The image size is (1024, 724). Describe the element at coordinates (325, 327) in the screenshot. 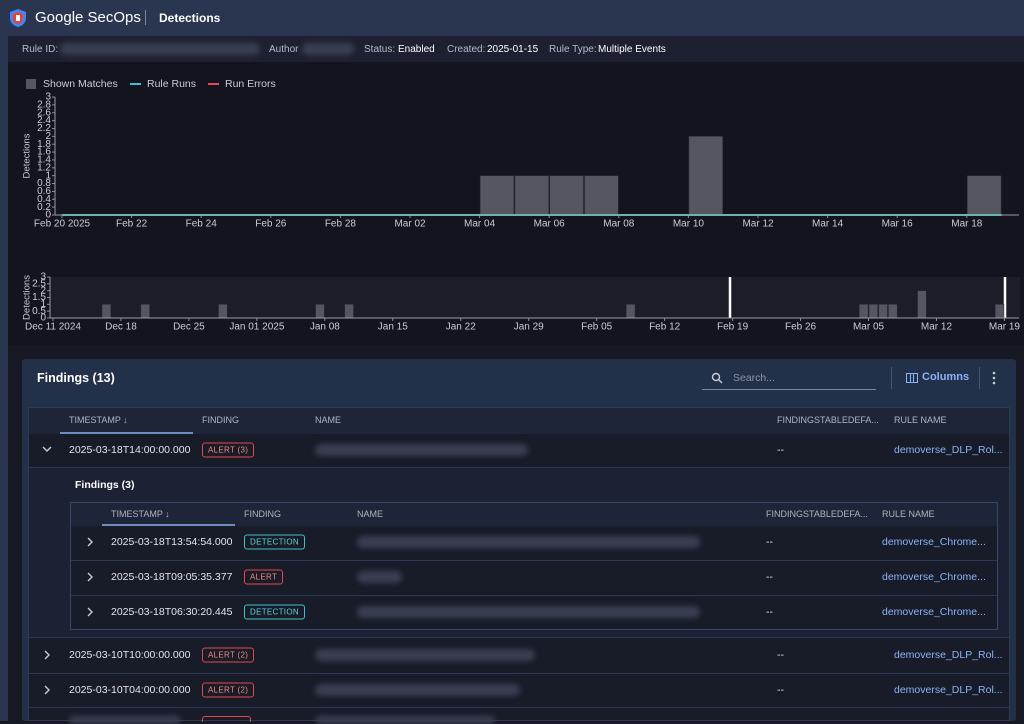

I see `x-tick-label: Jan 08` at that location.